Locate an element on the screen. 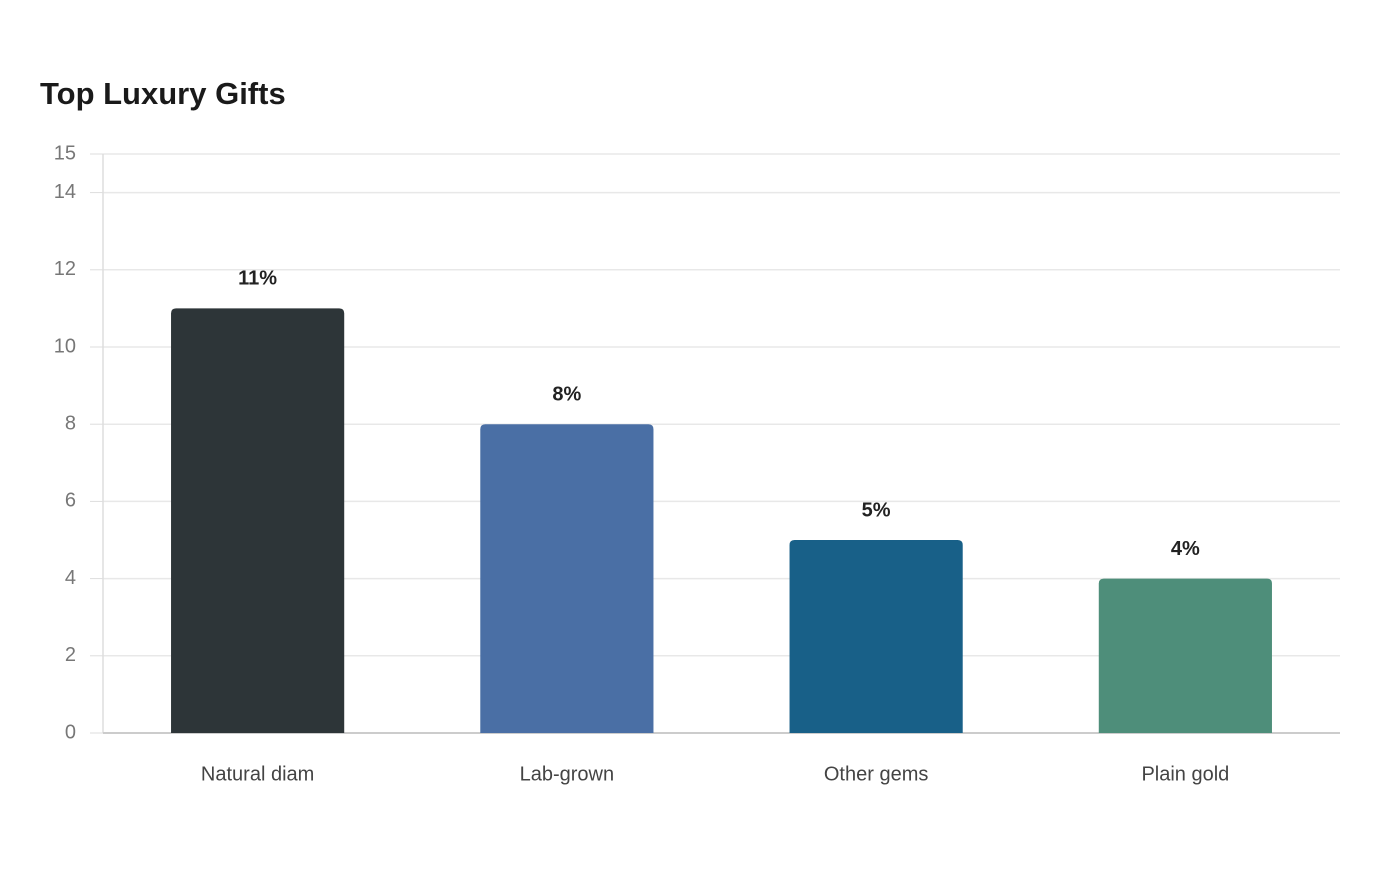 Image resolution: width=1400 pixels, height=880 pixels. y-tick-label: 15 is located at coordinates (65, 153).